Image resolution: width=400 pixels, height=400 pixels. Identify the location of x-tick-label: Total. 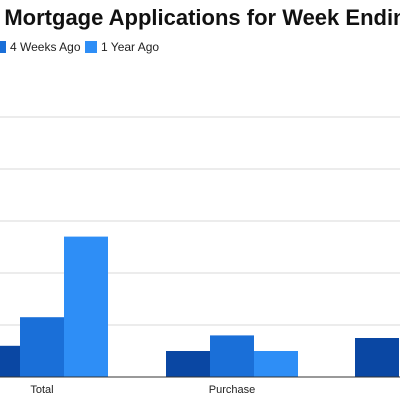
(41, 390).